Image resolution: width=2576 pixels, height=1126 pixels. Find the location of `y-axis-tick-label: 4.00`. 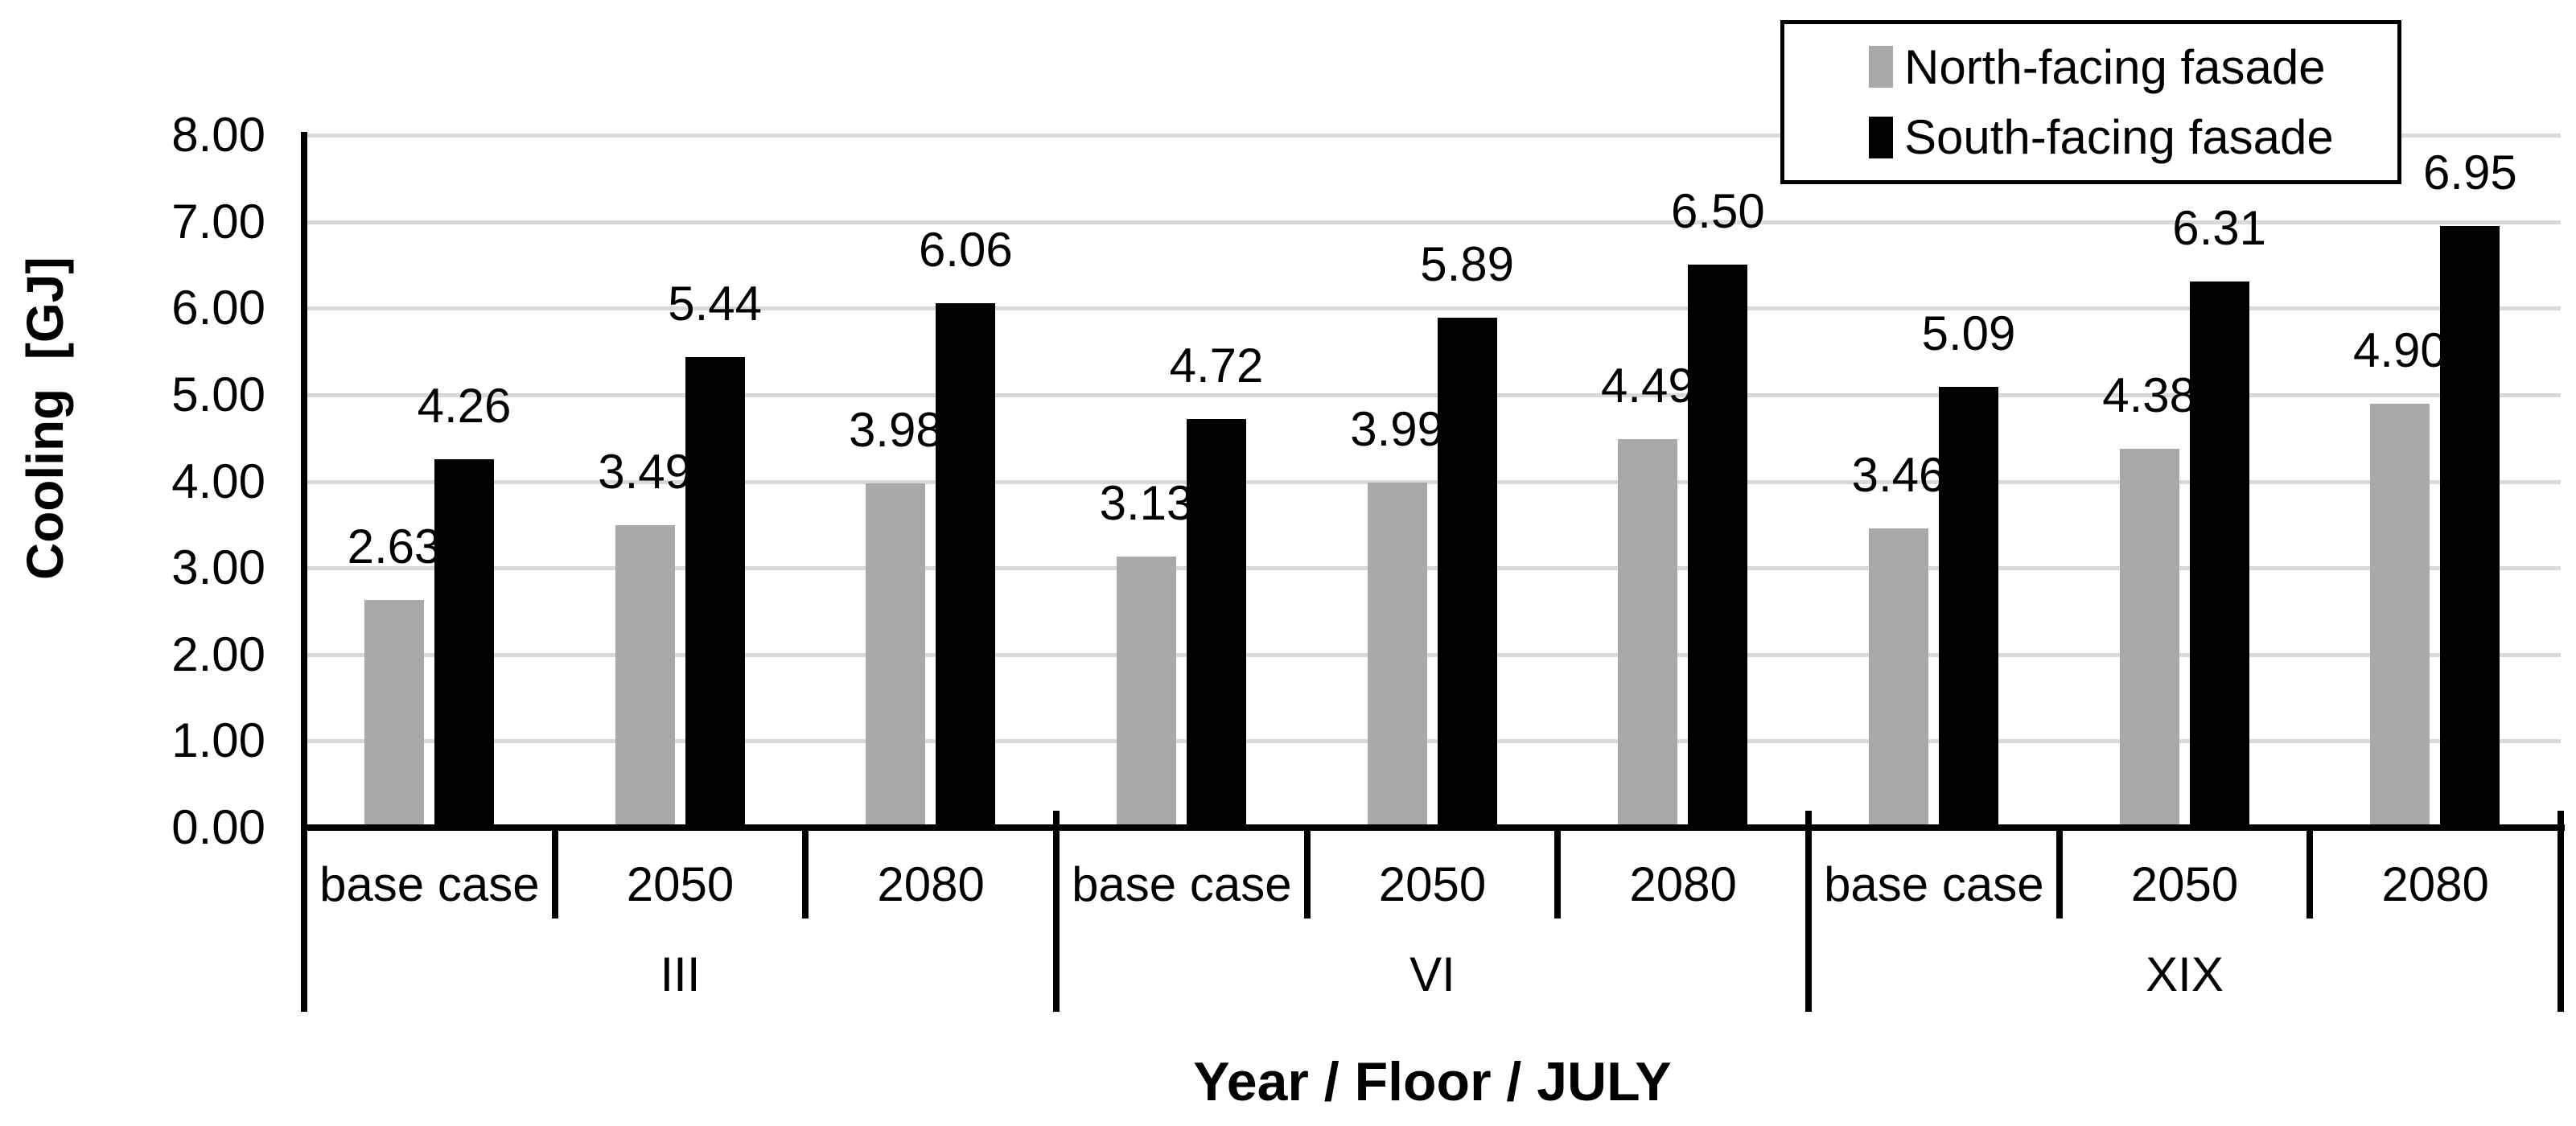

y-axis-tick-label: 4.00 is located at coordinates (218, 481).